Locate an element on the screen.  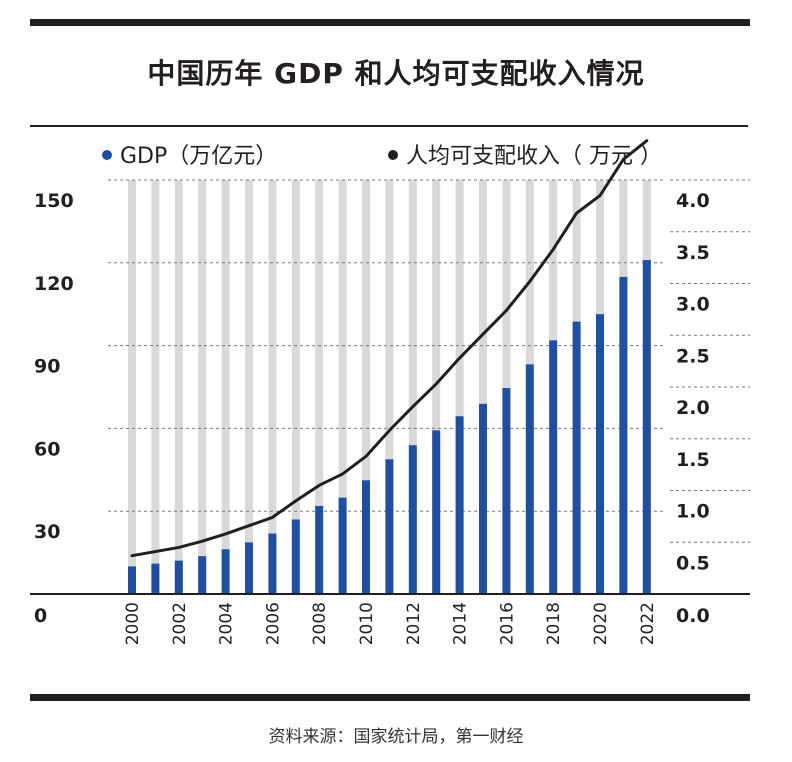
gdp-bar-2014 is located at coordinates (459, 505).